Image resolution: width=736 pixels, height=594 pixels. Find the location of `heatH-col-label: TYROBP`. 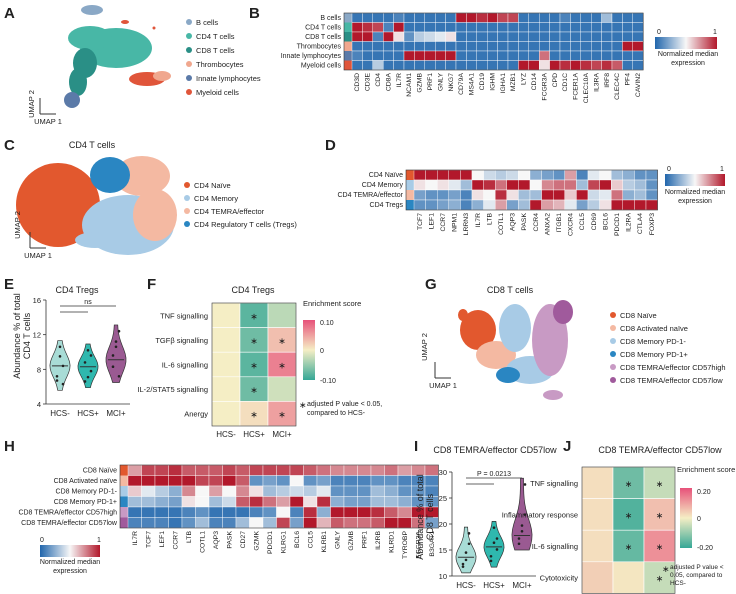

heatH-col-label: TYROBP is located at coordinates (405, 545).